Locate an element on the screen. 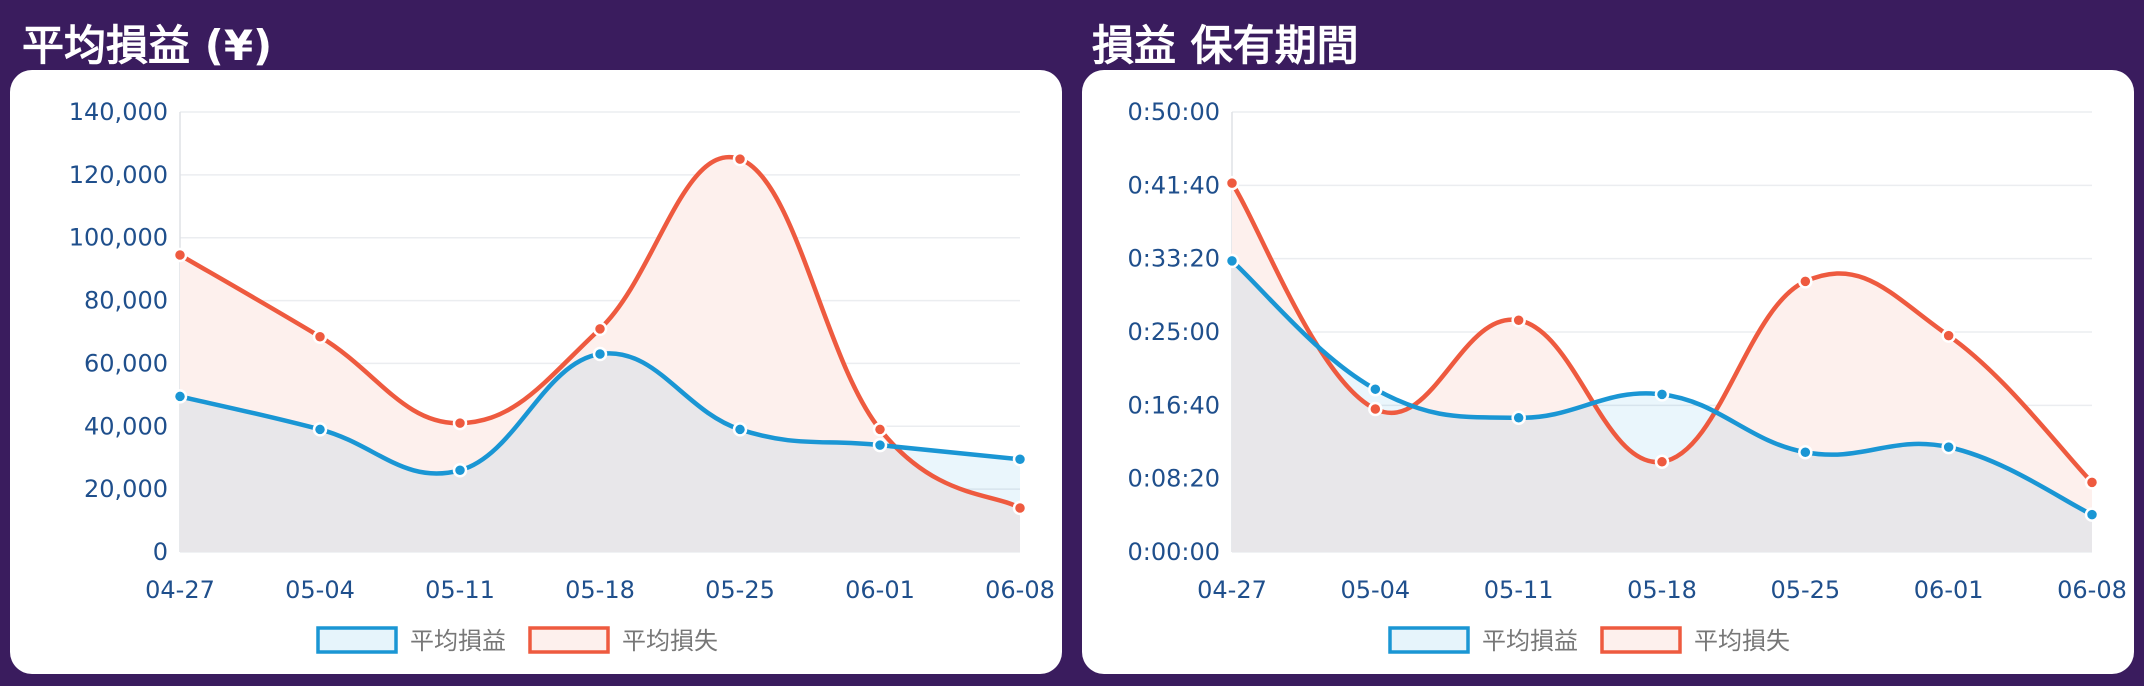  hold-y-tick-label: 0:16:40 is located at coordinates (1173, 405).